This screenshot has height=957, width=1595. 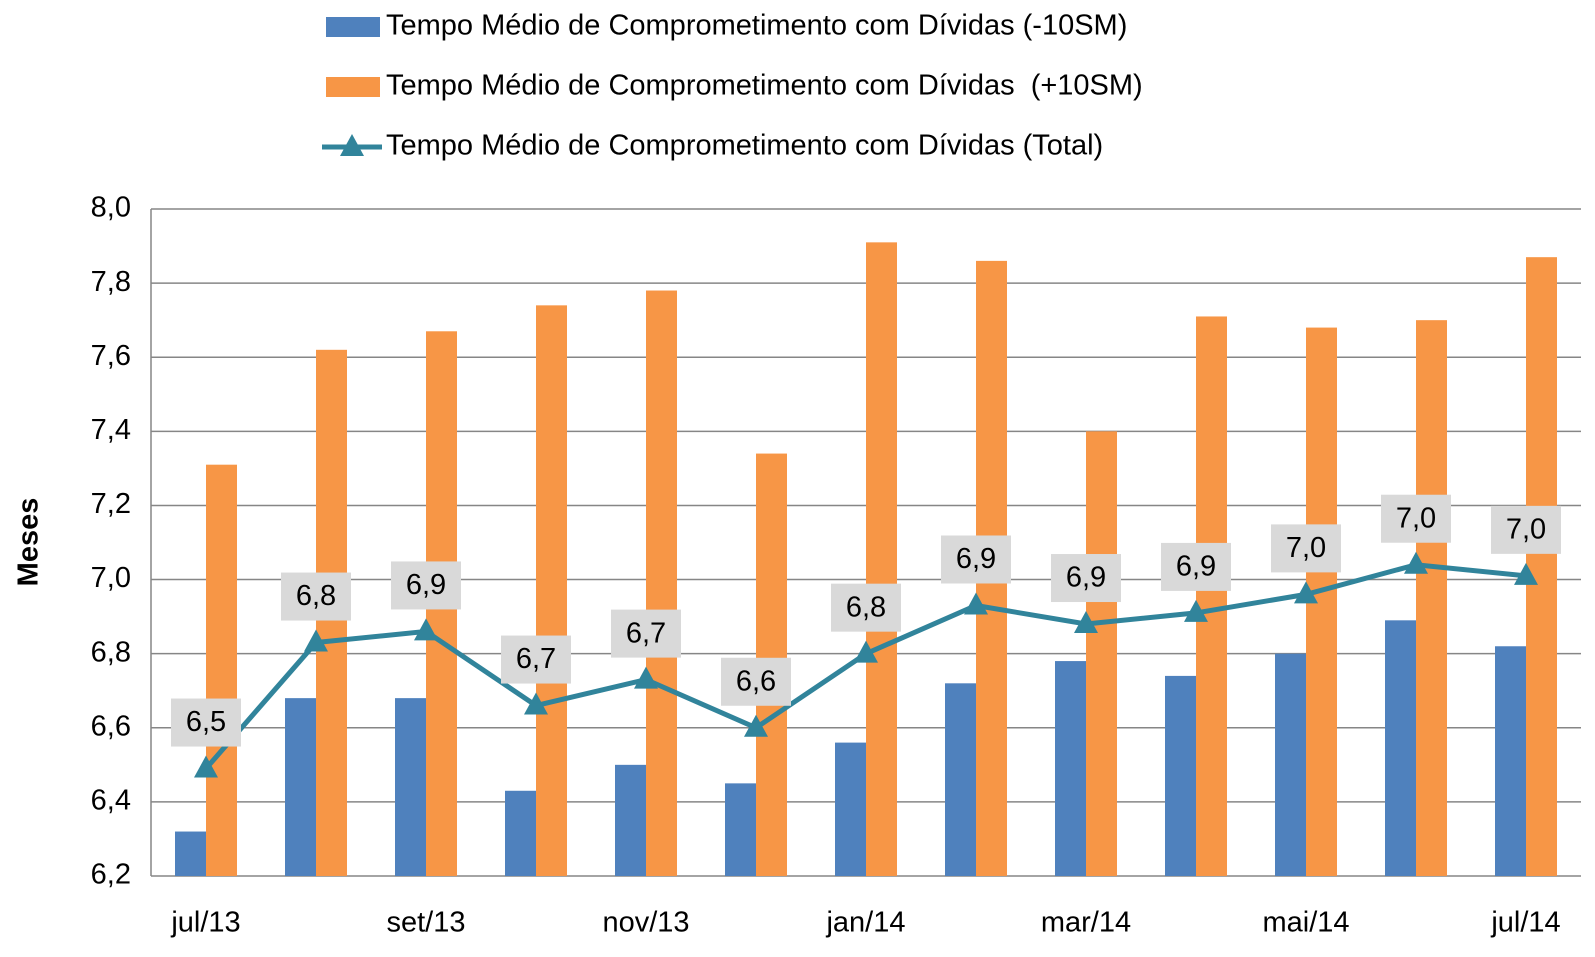 I want to click on data-label: 6,5, so click(x=206, y=722).